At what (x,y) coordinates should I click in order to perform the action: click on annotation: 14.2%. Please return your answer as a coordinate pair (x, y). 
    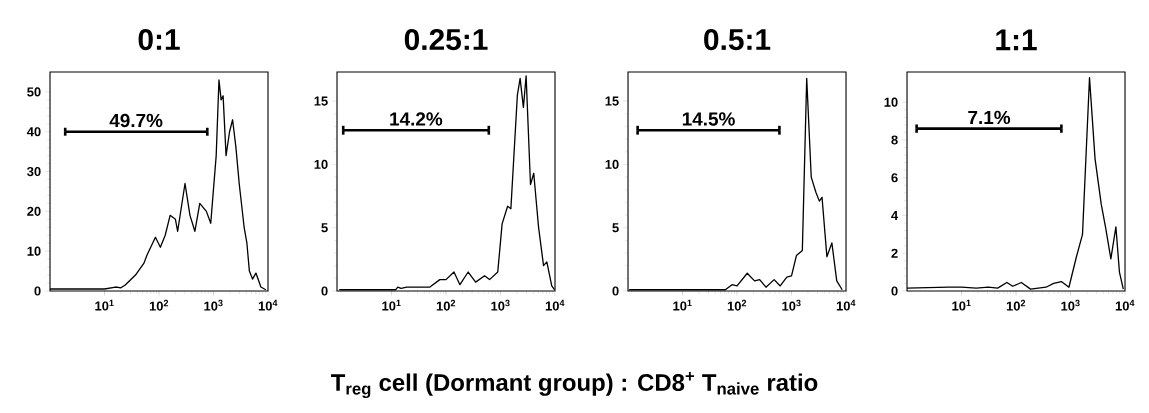
    Looking at the image, I should click on (416, 119).